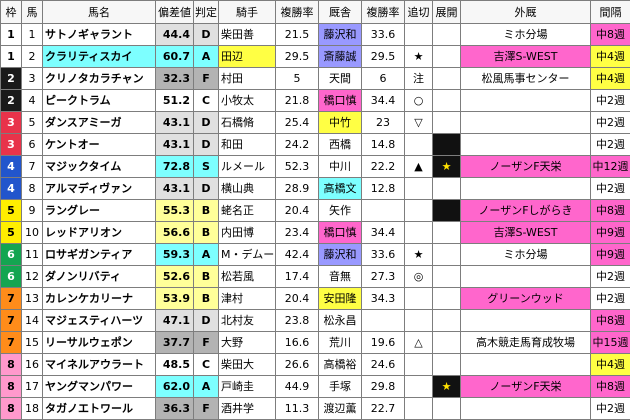 This screenshot has width=630, height=420. What do you see at coordinates (32, 387) in the screenshot?
I see `horse-number-cell: 17` at bounding box center [32, 387].